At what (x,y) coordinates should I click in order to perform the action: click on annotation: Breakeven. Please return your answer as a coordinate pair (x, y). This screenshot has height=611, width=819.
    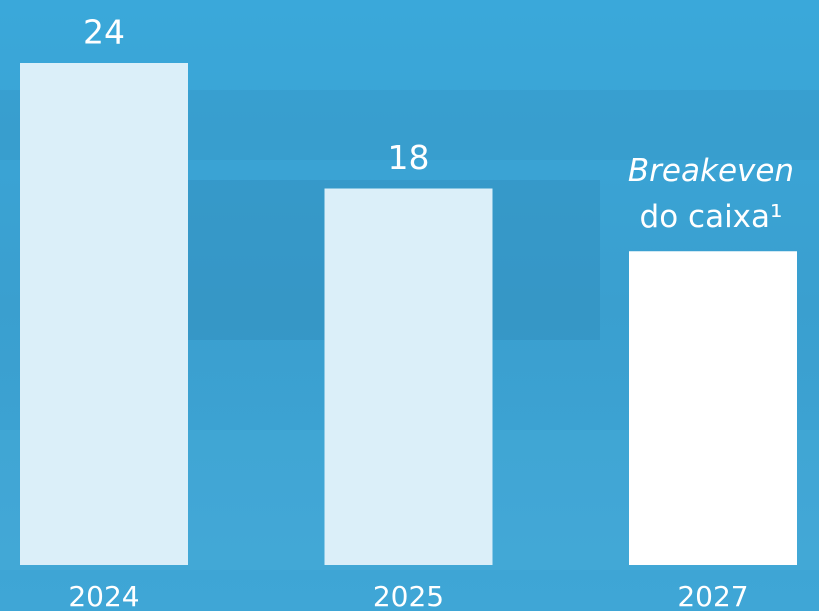
    Looking at the image, I should click on (711, 171).